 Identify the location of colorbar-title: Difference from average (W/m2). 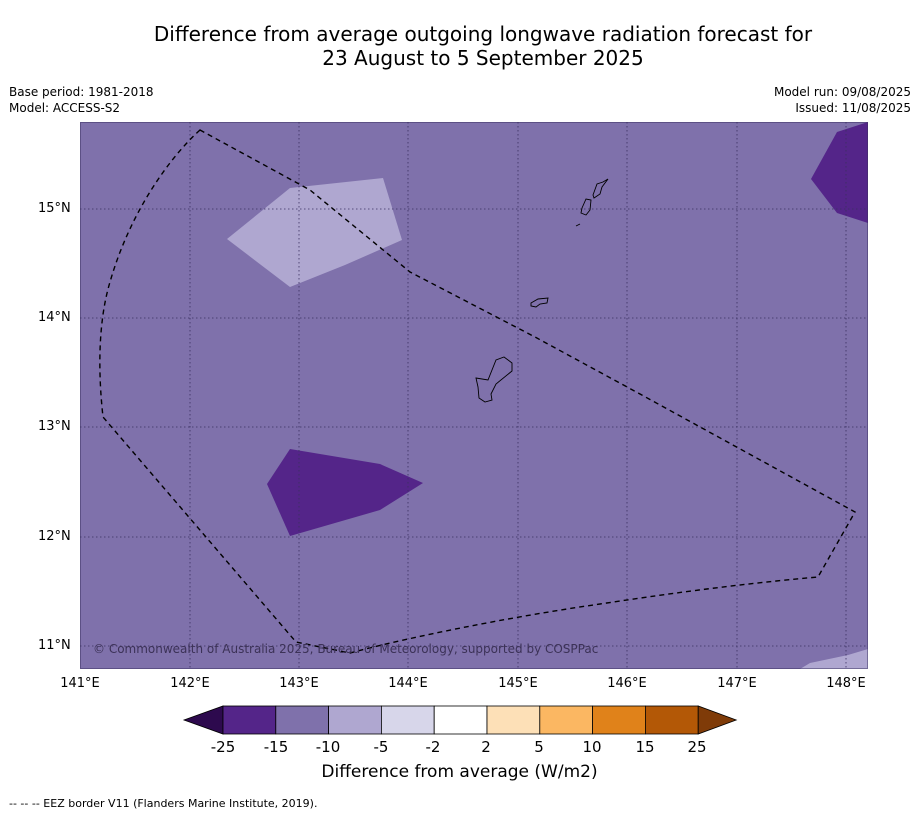
(459, 772).